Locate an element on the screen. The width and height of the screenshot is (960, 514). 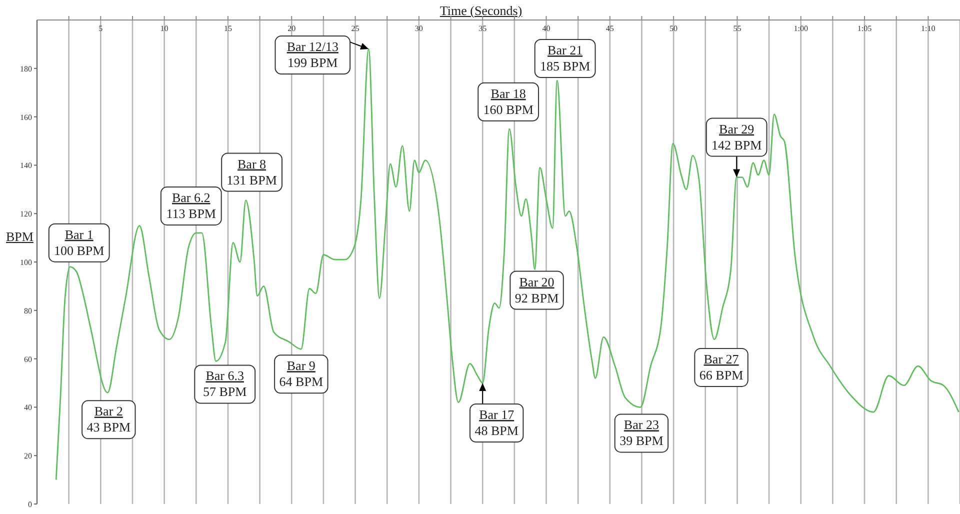
y-tick-label: 0 is located at coordinates (30, 504).